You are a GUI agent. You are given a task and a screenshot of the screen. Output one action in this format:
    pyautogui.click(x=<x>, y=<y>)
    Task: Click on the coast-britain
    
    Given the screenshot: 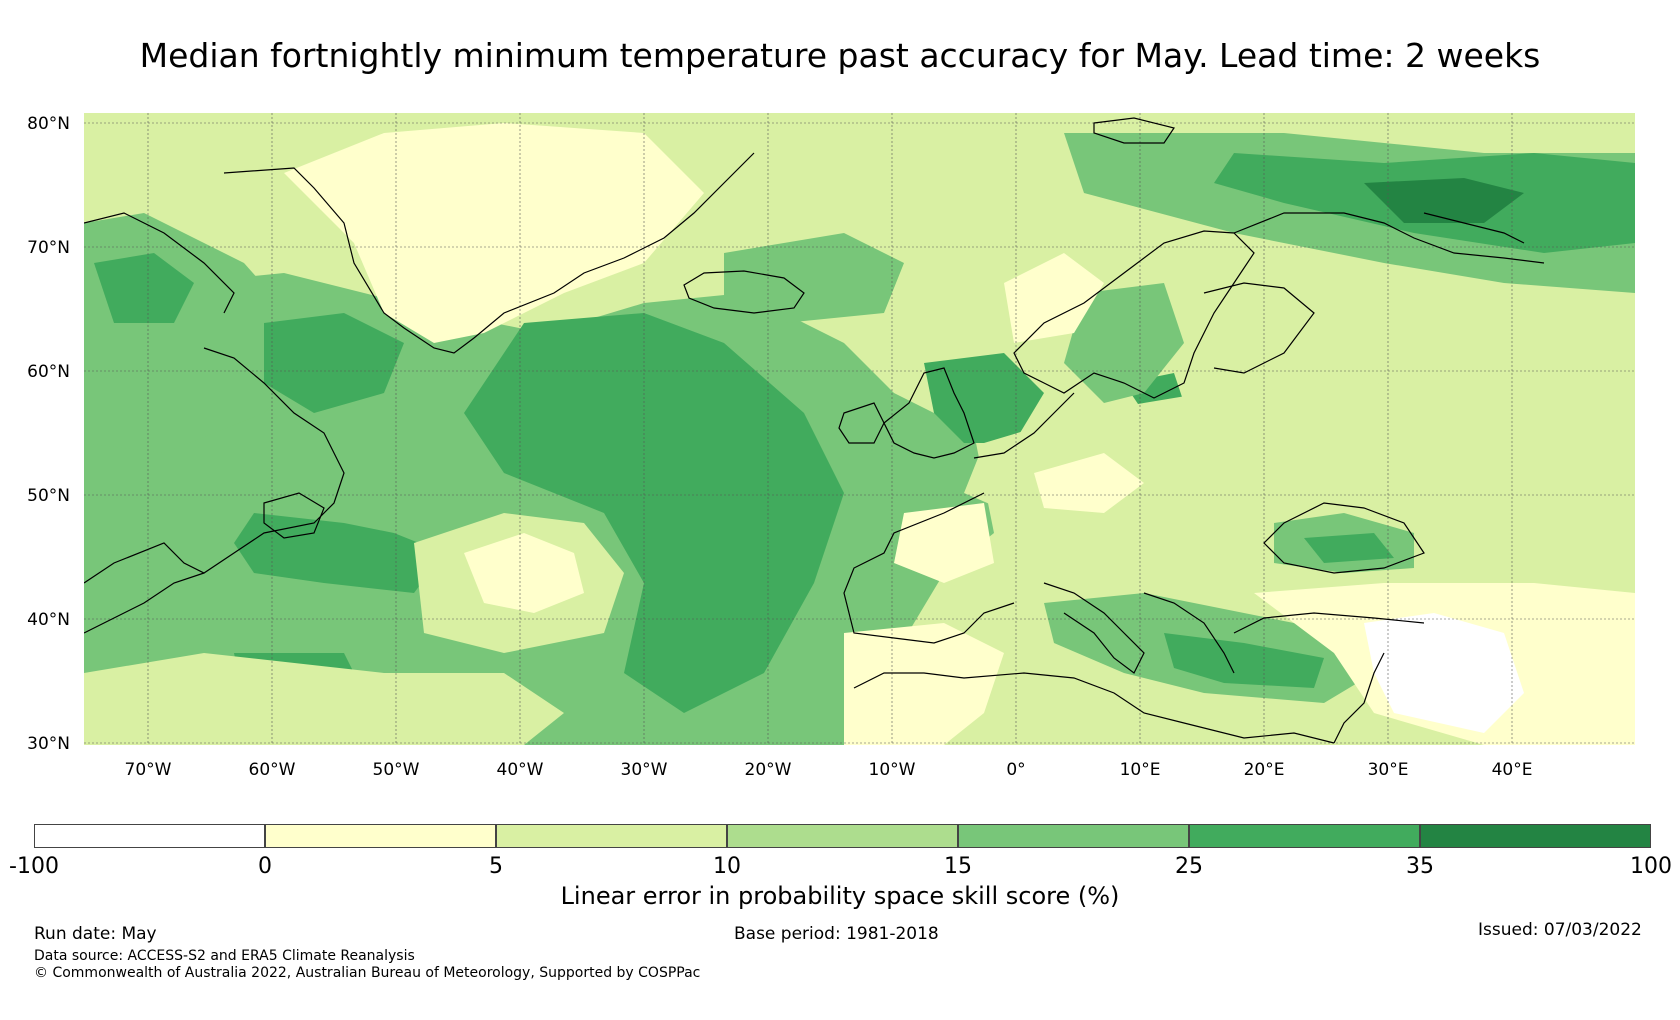 What is the action you would take?
    pyautogui.click(x=929, y=413)
    